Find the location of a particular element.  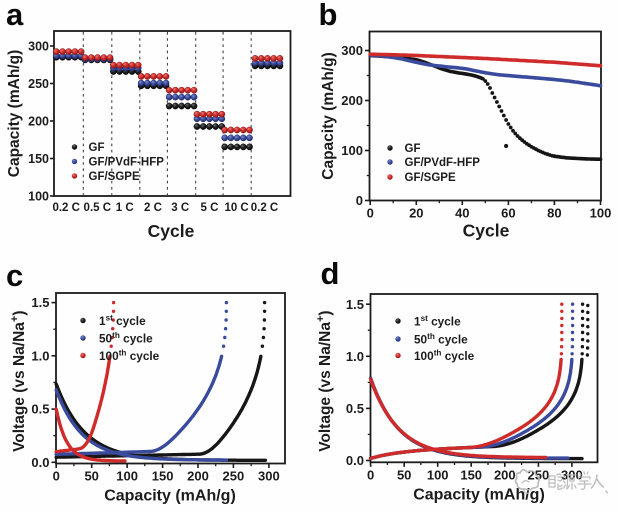

svg-text: 1 C is located at coordinates (125, 208).